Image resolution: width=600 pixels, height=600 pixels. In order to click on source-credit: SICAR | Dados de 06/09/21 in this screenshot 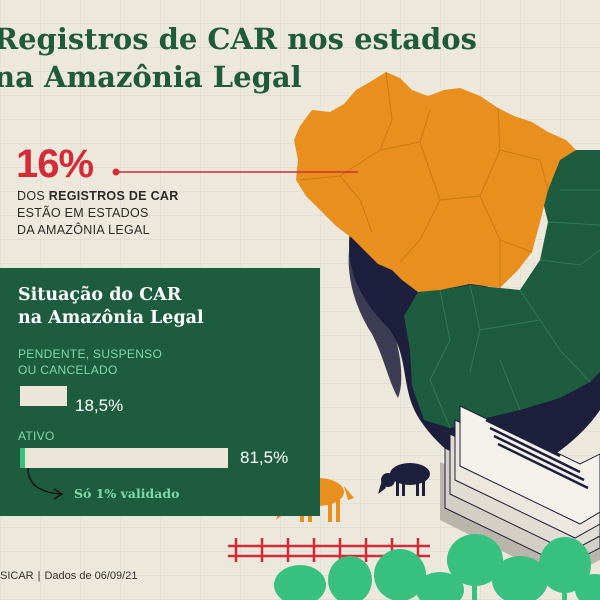, I will do `click(68, 576)`.